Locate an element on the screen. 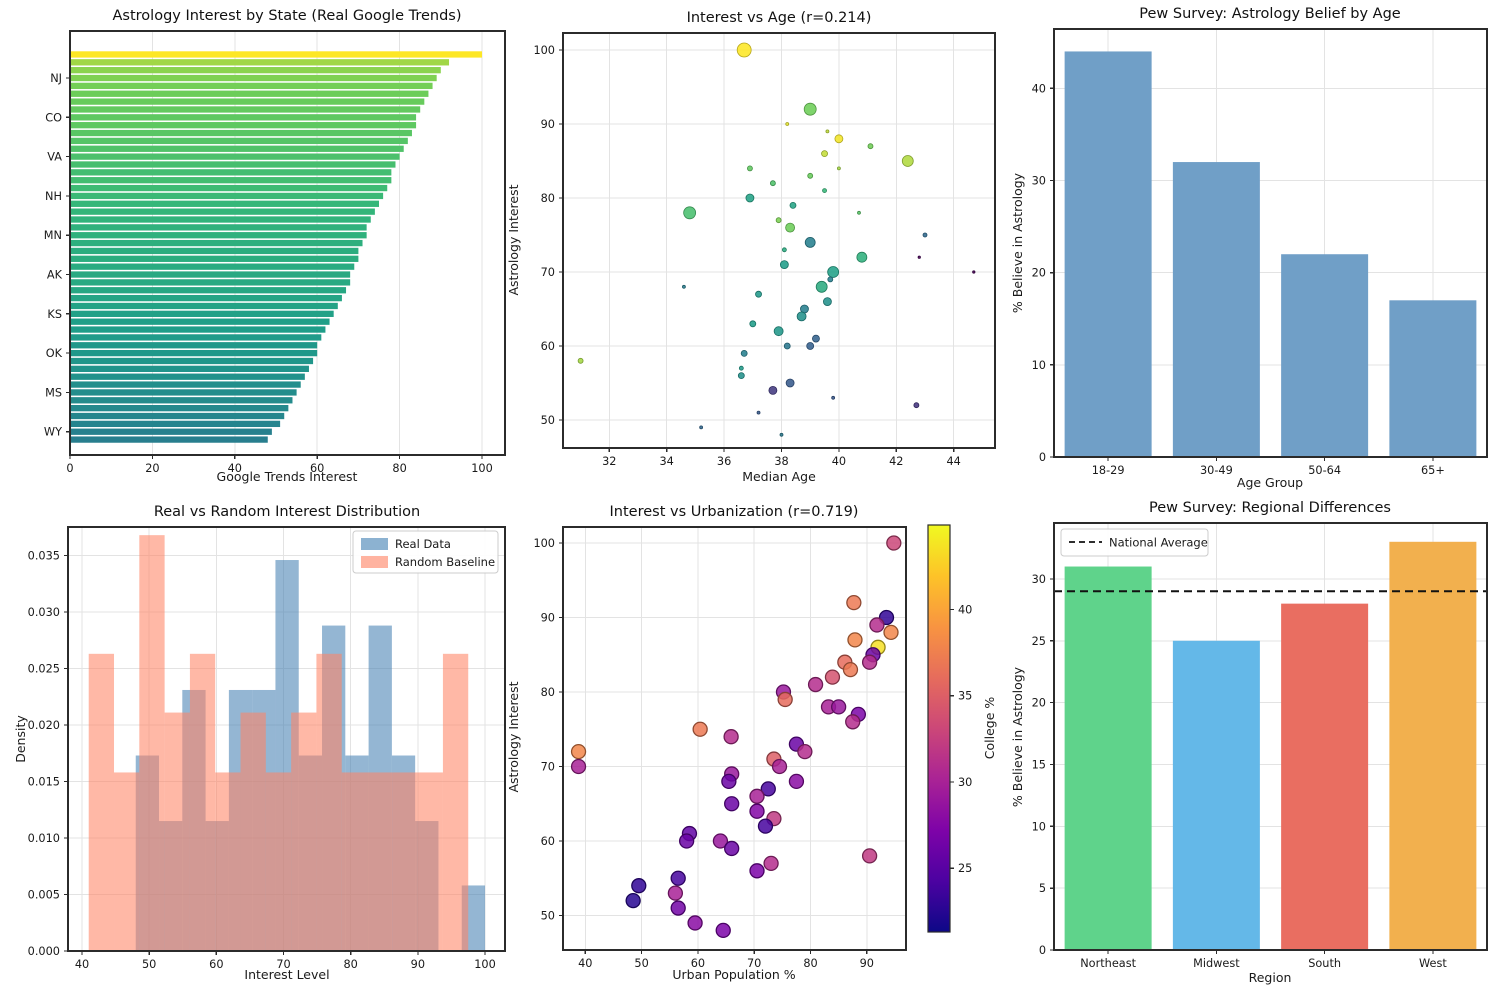 This screenshot has height=1000, width=1500. tick-label: 0.000 is located at coordinates (44, 951).